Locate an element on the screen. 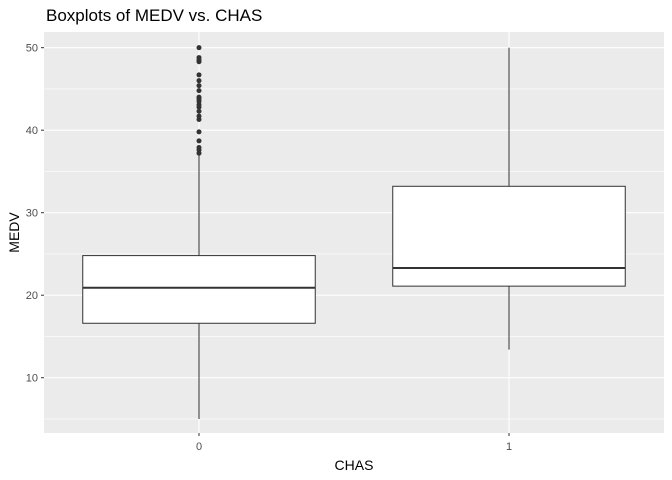 Image resolution: width=672 pixels, height=480 pixels. x-tick-label: 0 is located at coordinates (199, 447).